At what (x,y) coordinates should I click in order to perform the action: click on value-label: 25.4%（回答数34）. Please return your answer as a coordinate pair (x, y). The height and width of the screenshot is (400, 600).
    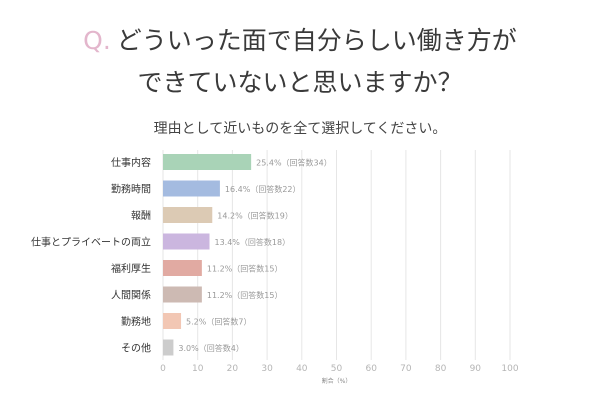
    Looking at the image, I should click on (294, 163).